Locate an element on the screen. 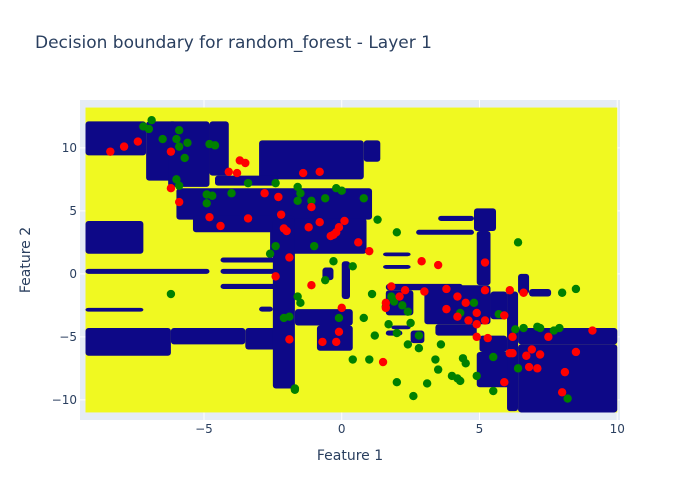  y-tick-label-0: −10 is located at coordinates (64, 400).